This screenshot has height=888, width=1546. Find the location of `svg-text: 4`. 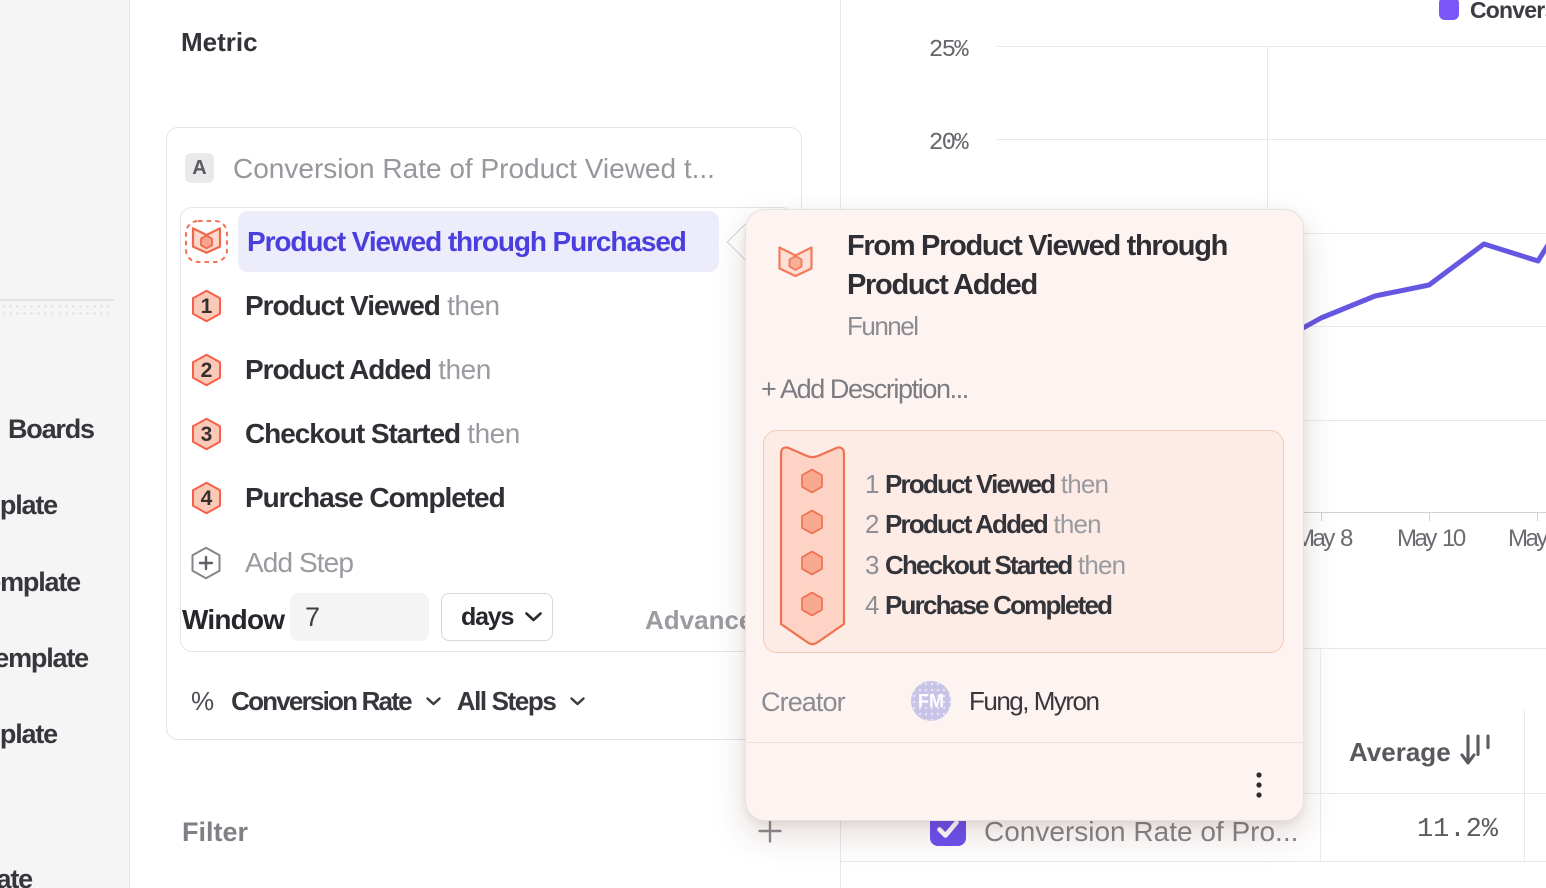

svg-text: 4 is located at coordinates (207, 498).